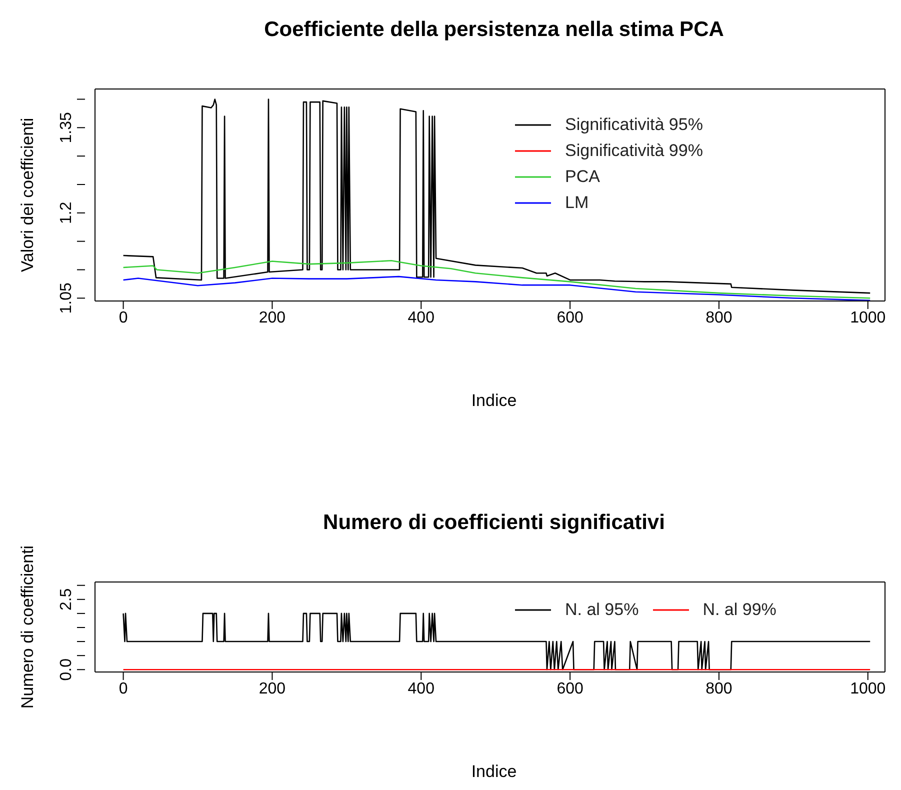 This screenshot has width=901, height=790. Describe the element at coordinates (634, 125) in the screenshot. I see `legend-label: Significatività 95%` at that location.